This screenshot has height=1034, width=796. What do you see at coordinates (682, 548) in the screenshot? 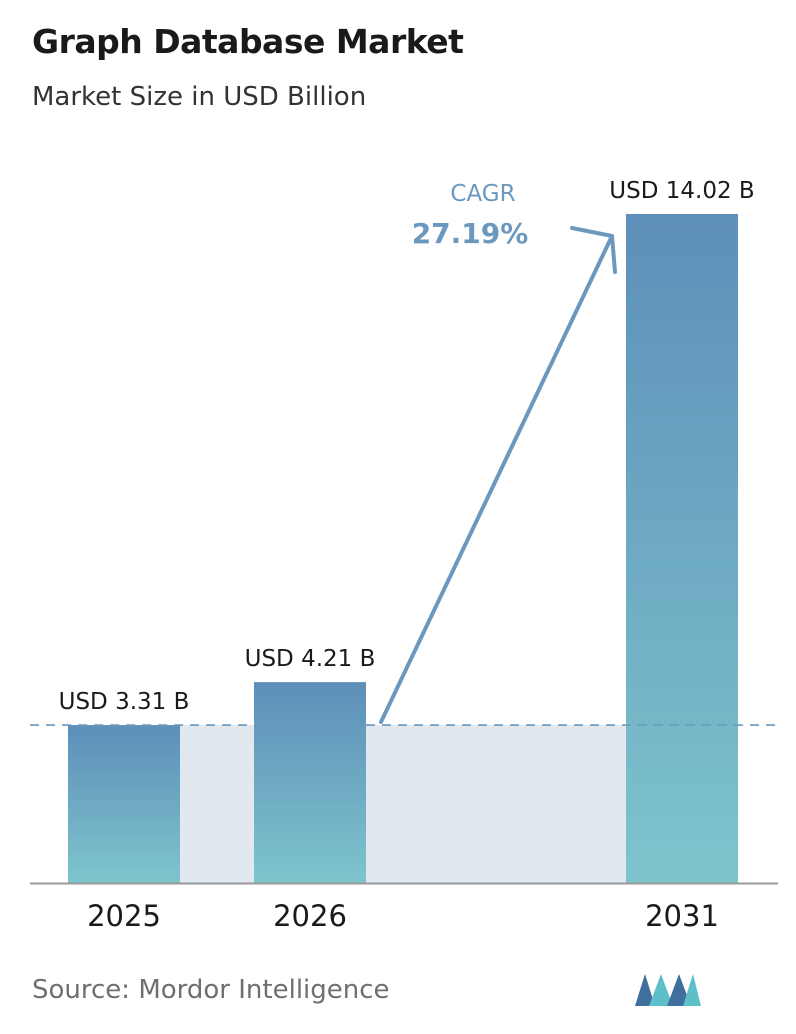
I see `bar-2031` at bounding box center [682, 548].